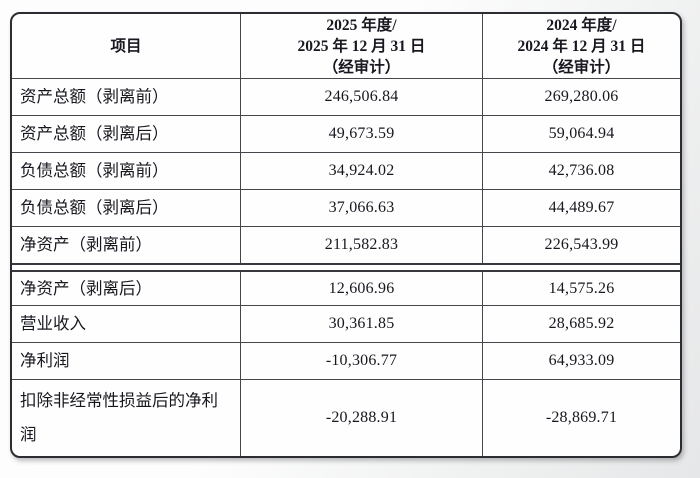 Image resolution: width=700 pixels, height=478 pixels. I want to click on row-label: 资产总额（剥离前）, so click(126, 97).